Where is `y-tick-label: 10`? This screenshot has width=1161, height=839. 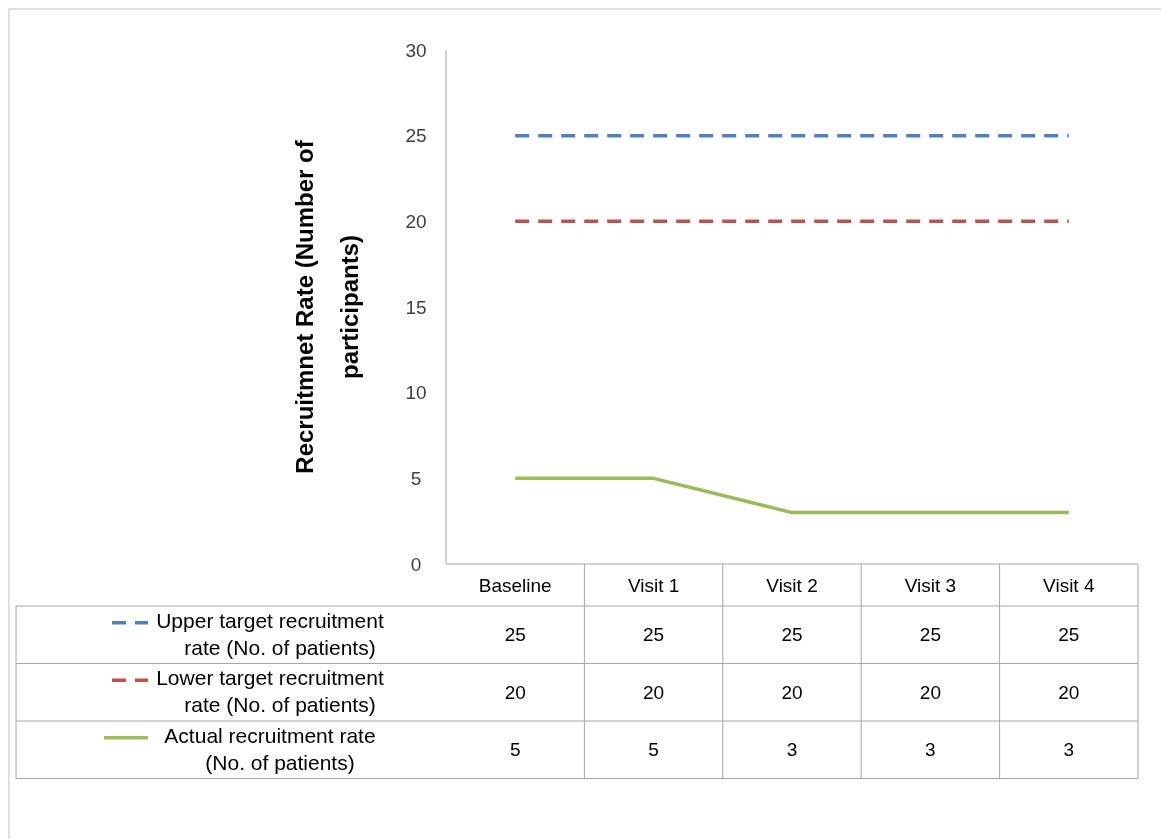
y-tick-label: 10 is located at coordinates (416, 393).